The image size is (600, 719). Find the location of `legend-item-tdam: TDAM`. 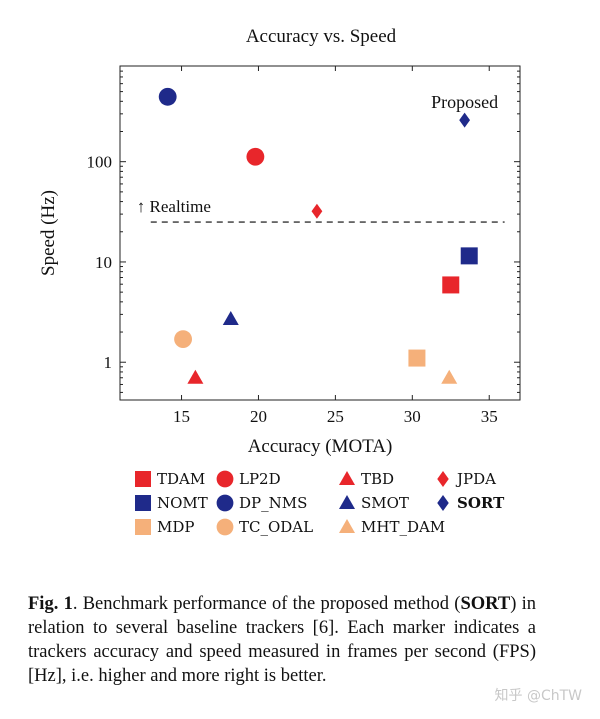

legend-item-tdam: TDAM is located at coordinates (169, 479).